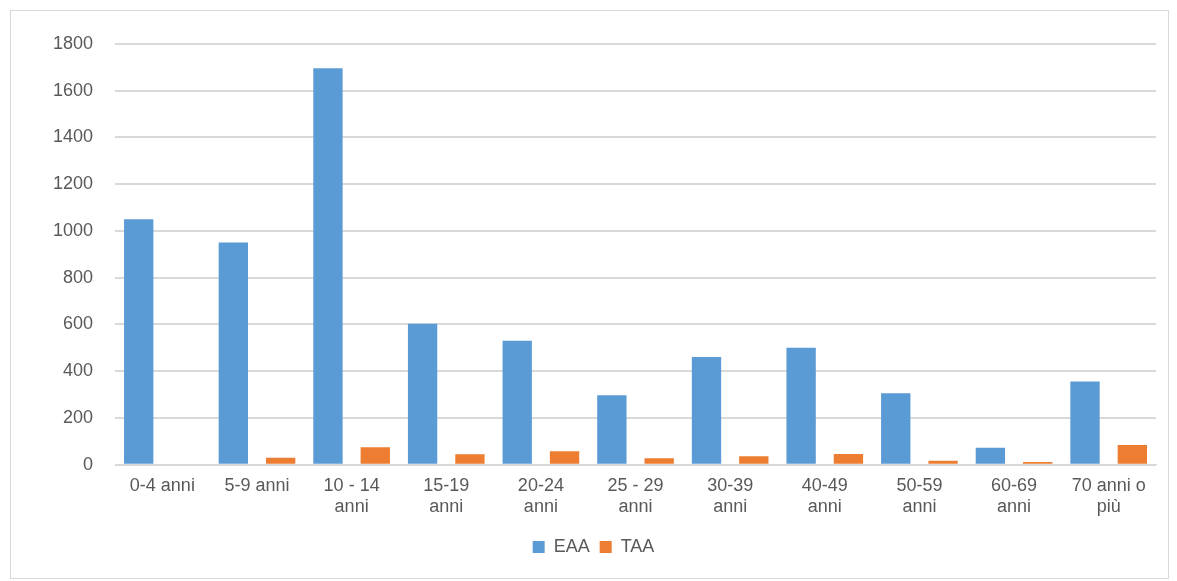  Describe the element at coordinates (919, 495) in the screenshot. I see `x-tick-label: 50-59 anni` at that location.